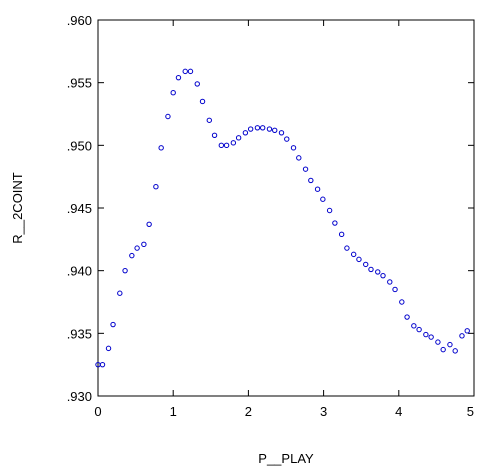 This screenshot has height=474, width=477. I want to click on x-tick-label: 0, so click(97, 411).